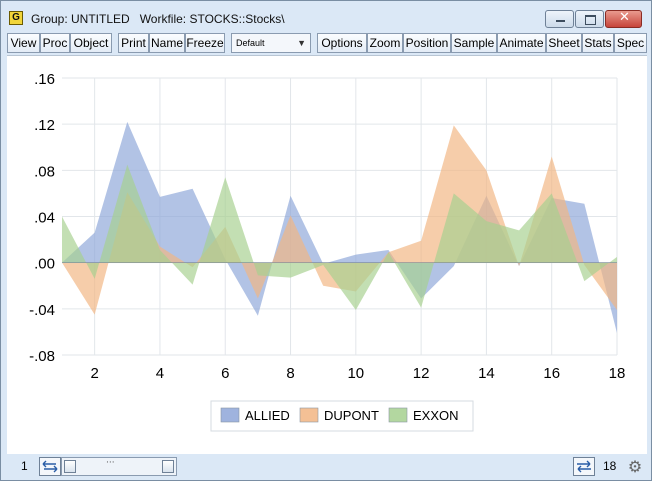 Image resolution: width=652 pixels, height=481 pixels. I want to click on proc-button: Proc, so click(55, 43).